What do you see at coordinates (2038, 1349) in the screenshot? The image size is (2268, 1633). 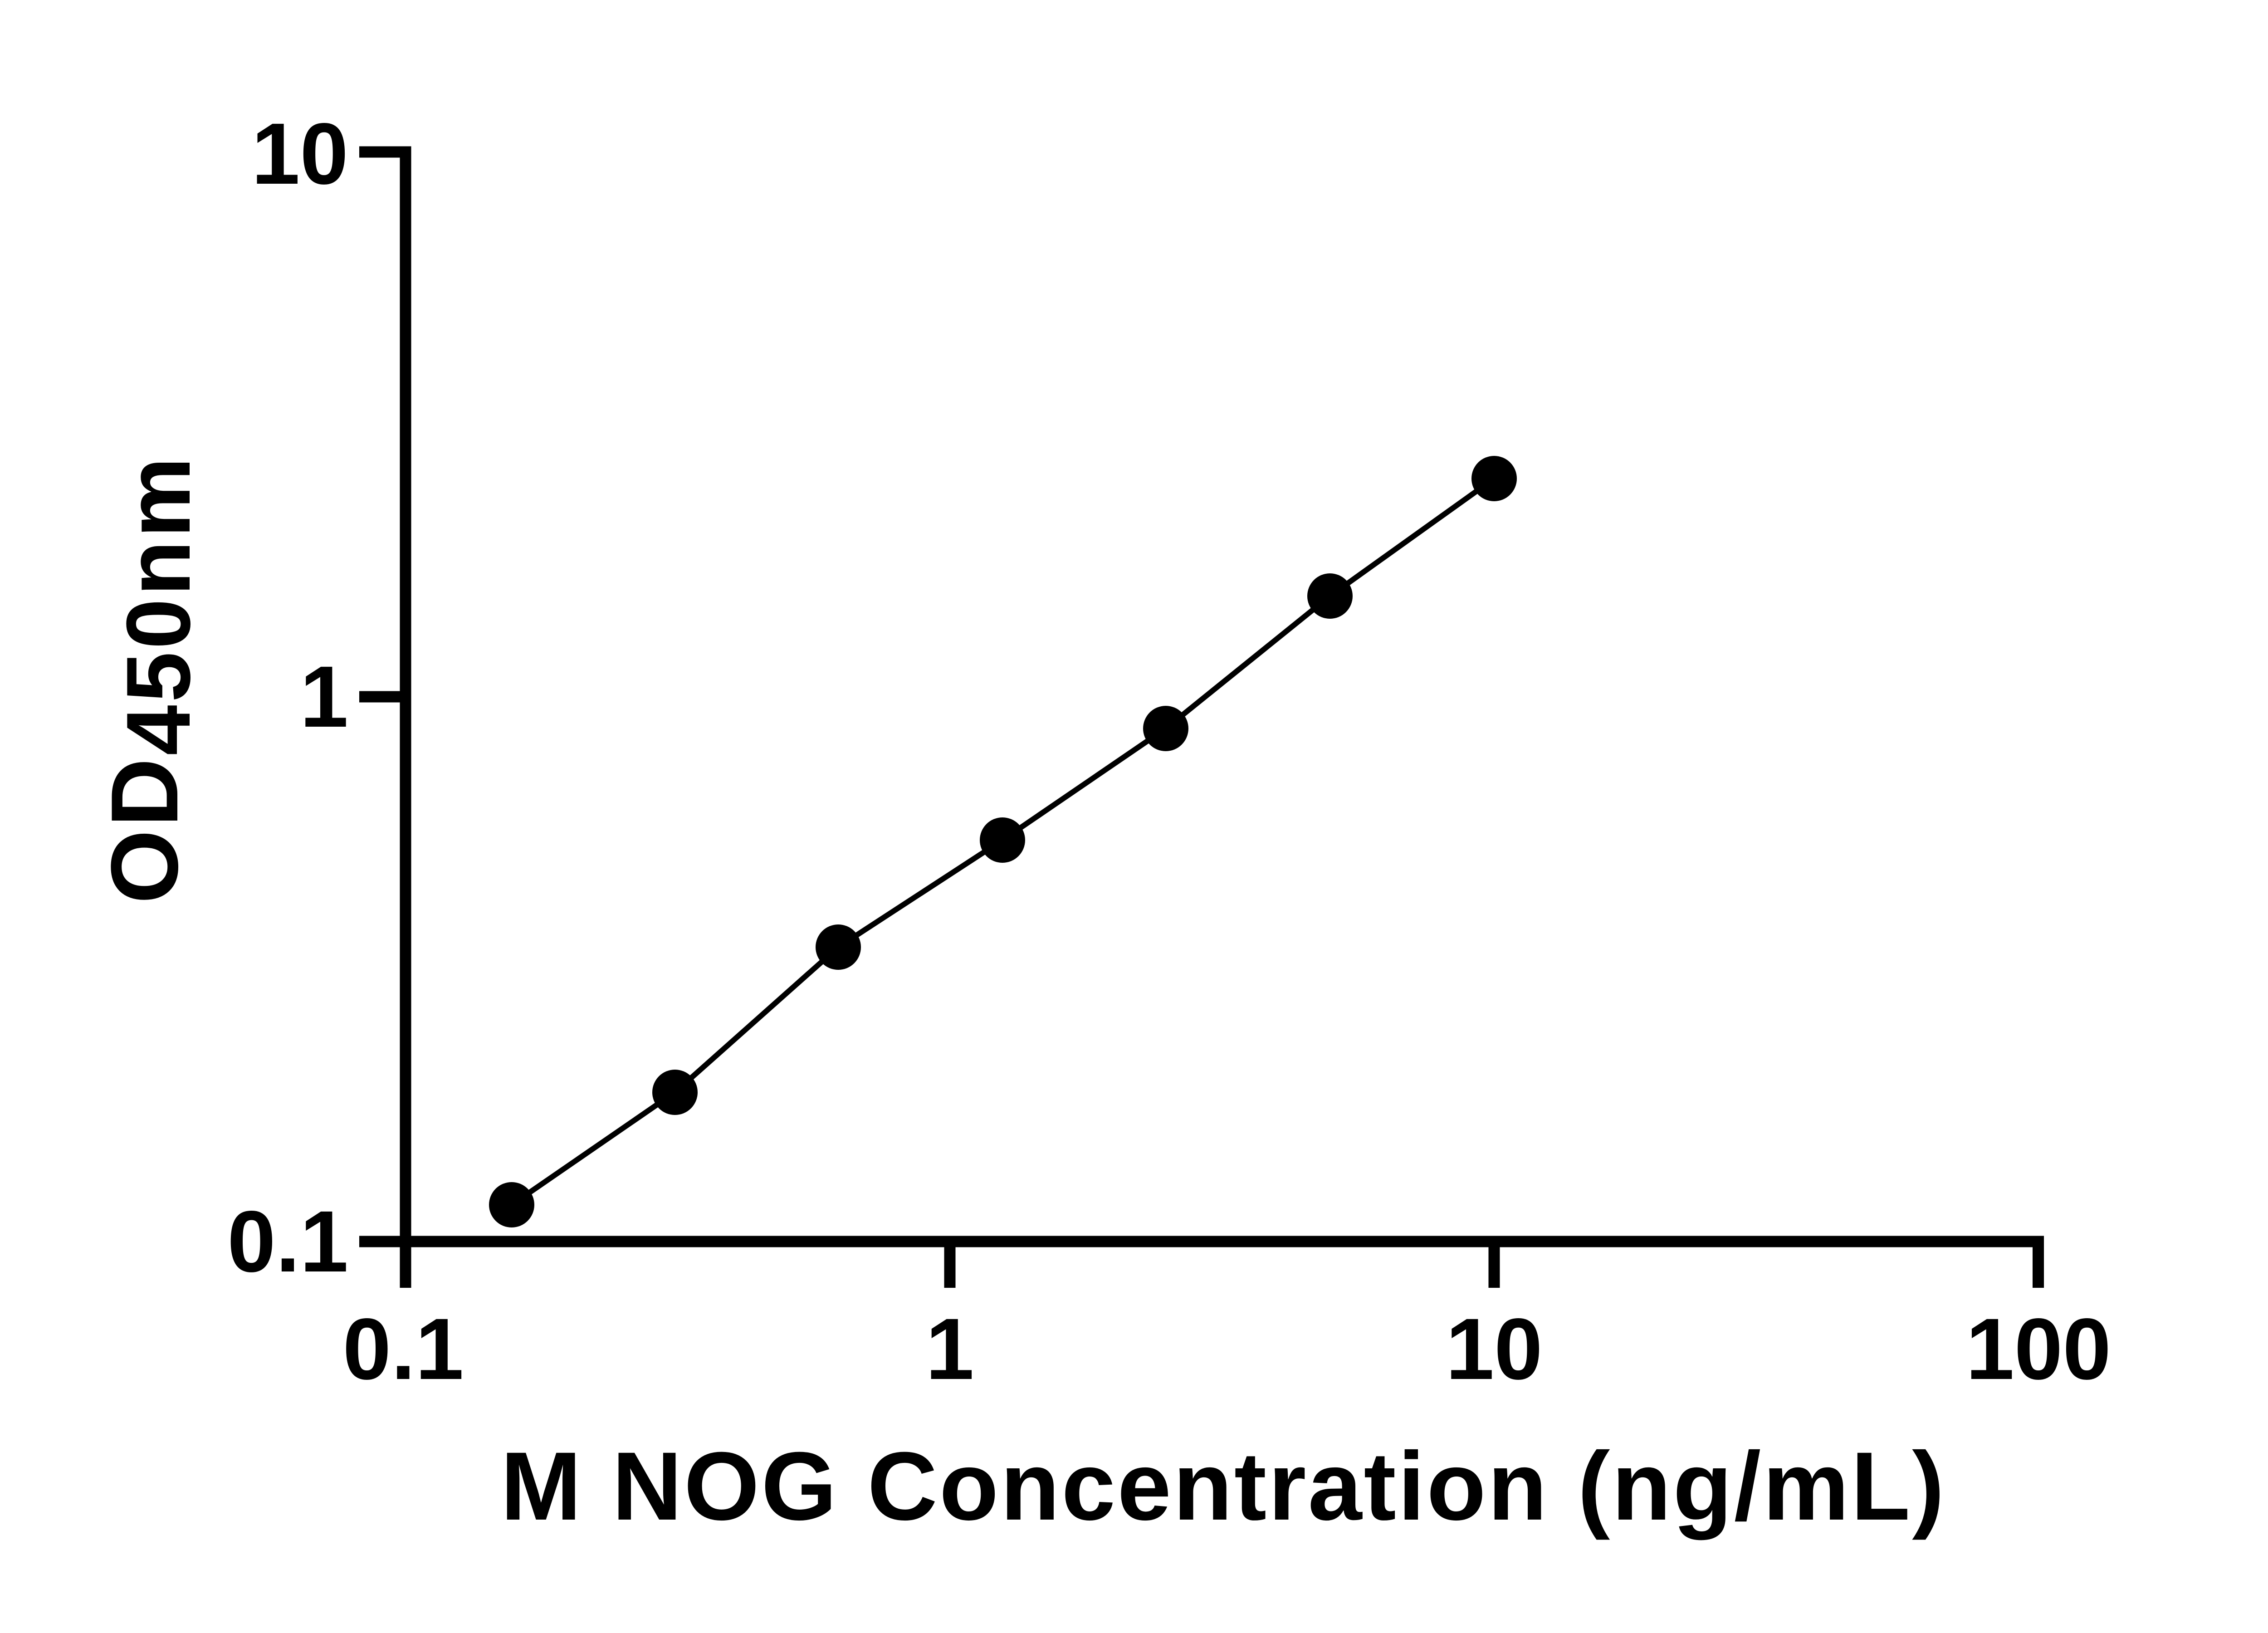 I see `svg-text: 100` at bounding box center [2038, 1349].